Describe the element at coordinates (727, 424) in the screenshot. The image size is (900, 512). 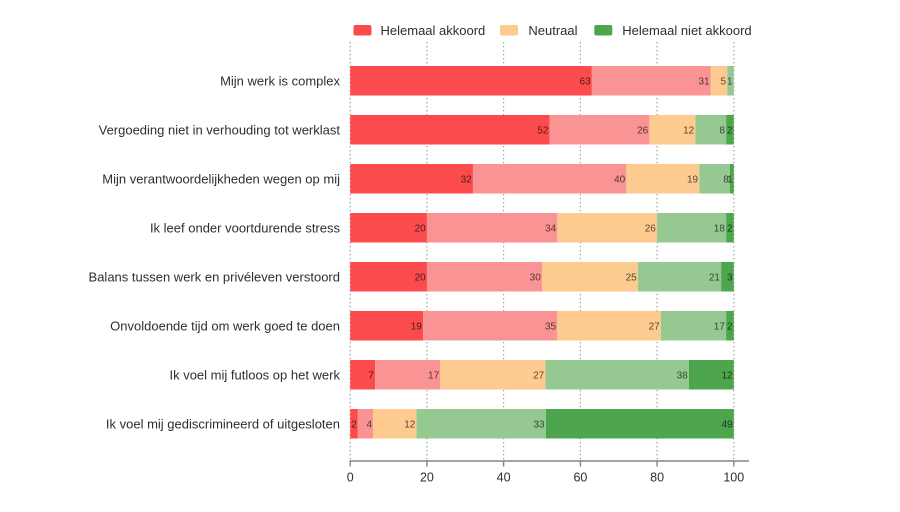
I see `svg-text: 49` at that location.